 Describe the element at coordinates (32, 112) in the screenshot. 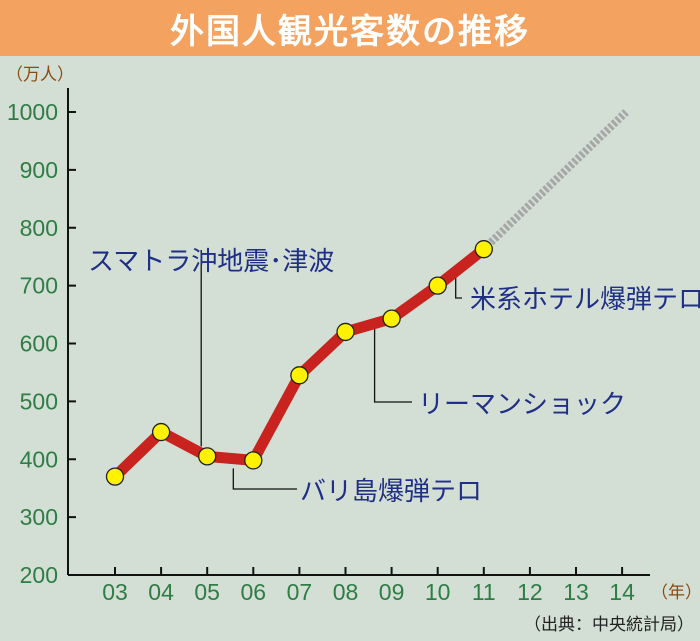

I see `y-tick-label: 1000` at that location.